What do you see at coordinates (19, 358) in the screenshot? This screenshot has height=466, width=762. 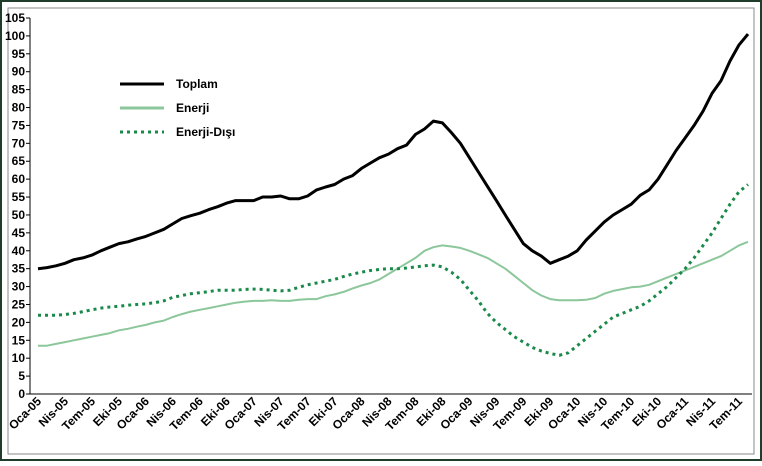 I see `y-tick-label: 10` at bounding box center [19, 358].